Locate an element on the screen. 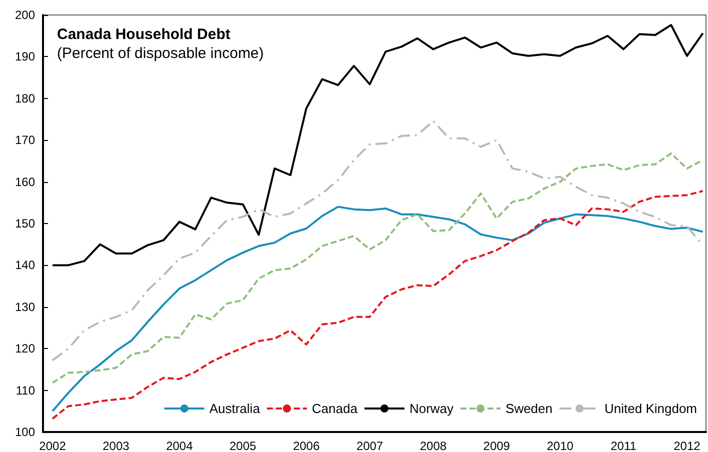 The height and width of the screenshot is (452, 708). y-tick-label: 120 is located at coordinates (25, 349).